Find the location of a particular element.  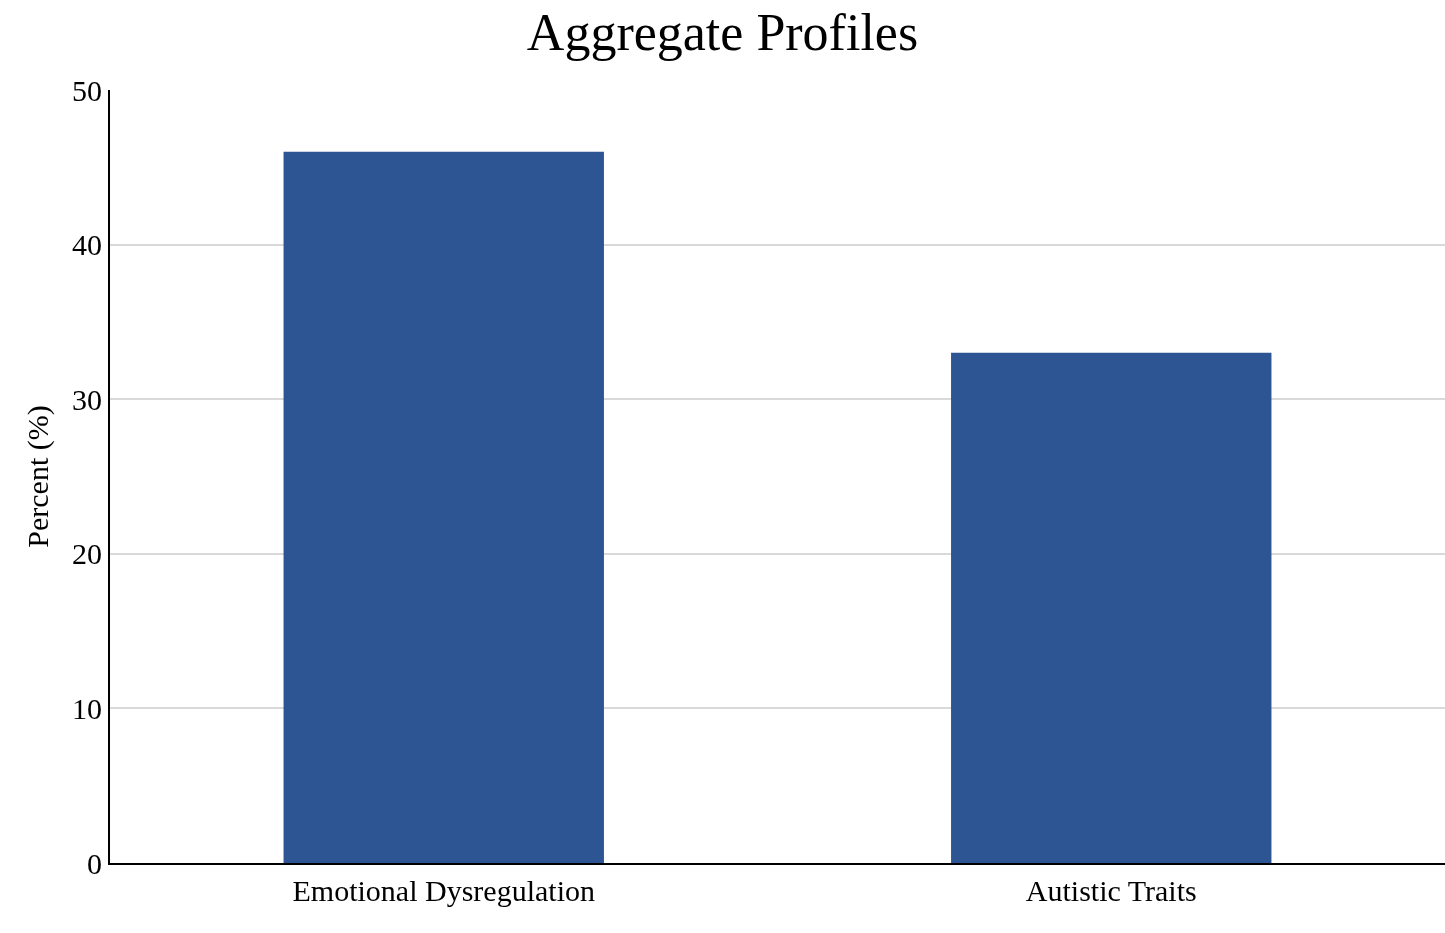

y-tick-label: 0 is located at coordinates (94, 863).